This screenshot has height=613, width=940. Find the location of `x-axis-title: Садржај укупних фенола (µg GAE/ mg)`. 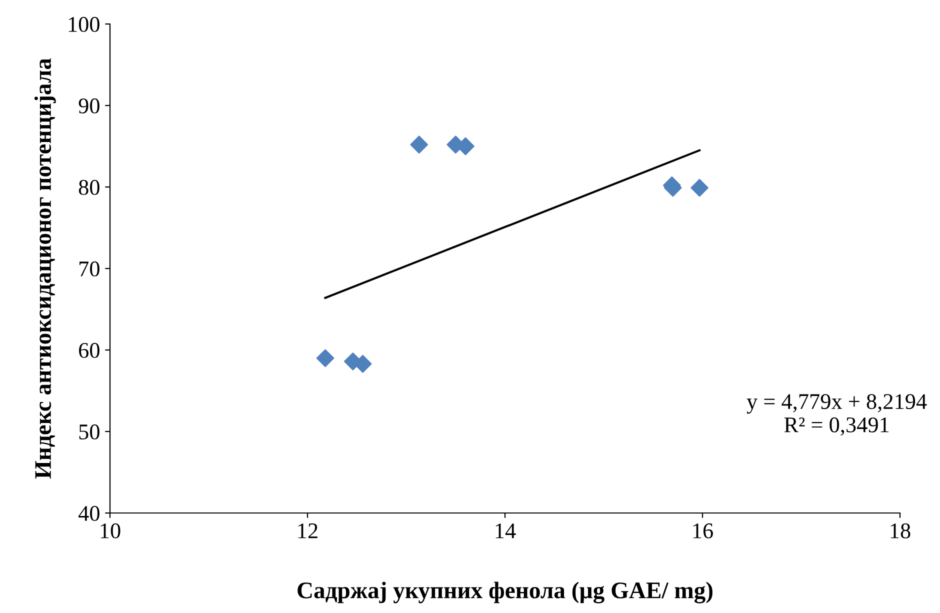

x-axis-title: Садржај укупних фенола (µg GAE/ mg) is located at coordinates (505, 593).